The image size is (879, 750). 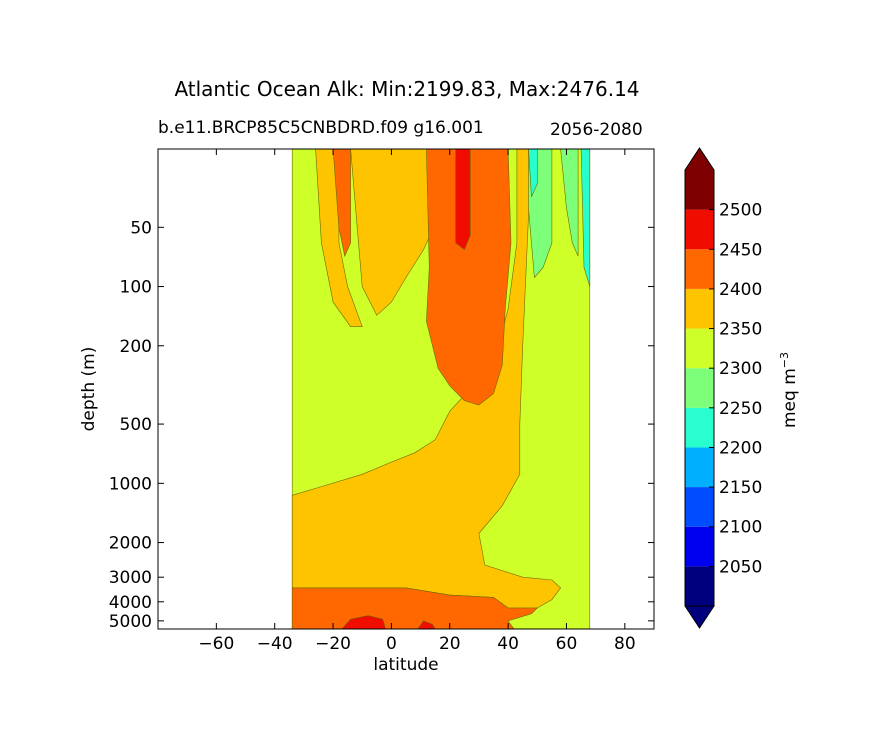 I want to click on x-tick-label: 0, so click(x=391, y=644).